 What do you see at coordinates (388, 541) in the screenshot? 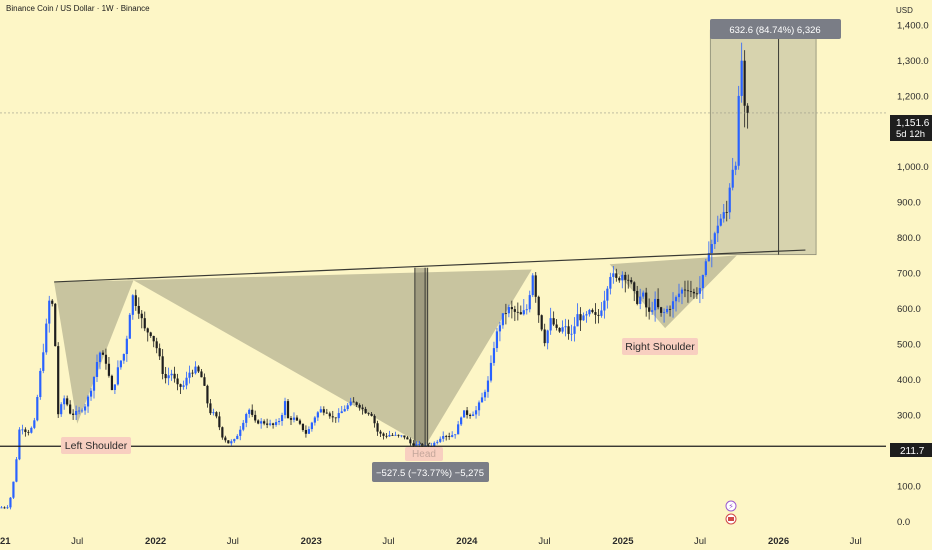
I see `date-tick-label: Jul` at bounding box center [388, 541].